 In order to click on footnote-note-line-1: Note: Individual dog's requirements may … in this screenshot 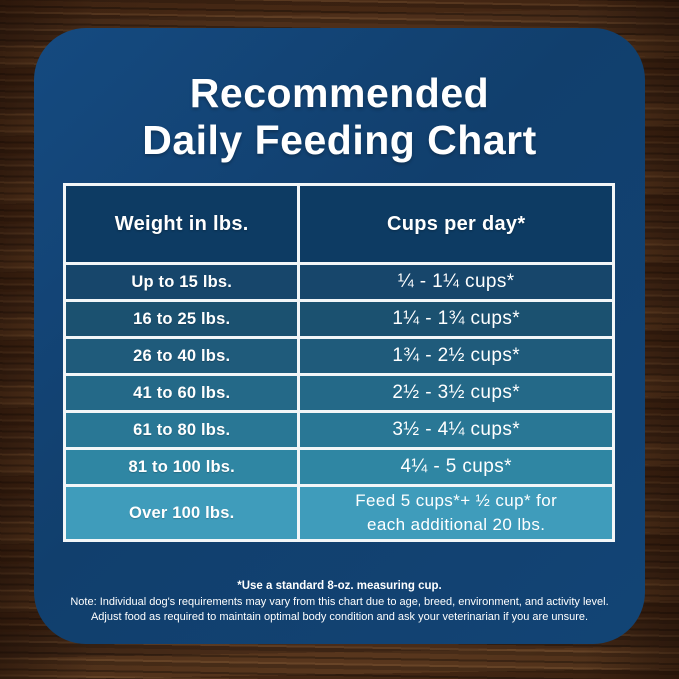, I will do `click(339, 601)`.